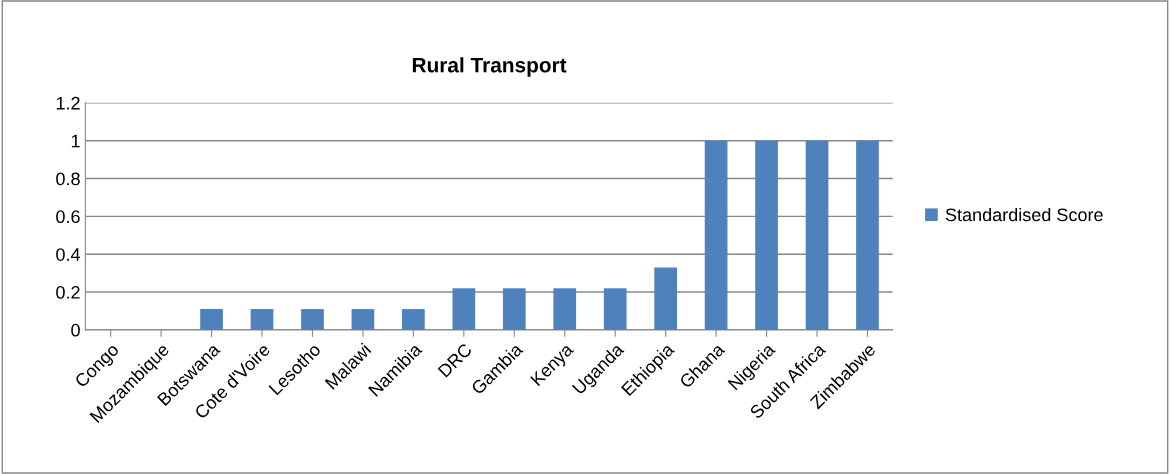 This screenshot has height=474, width=1170. What do you see at coordinates (75, 330) in the screenshot?
I see `y-tick-label: 0` at bounding box center [75, 330].